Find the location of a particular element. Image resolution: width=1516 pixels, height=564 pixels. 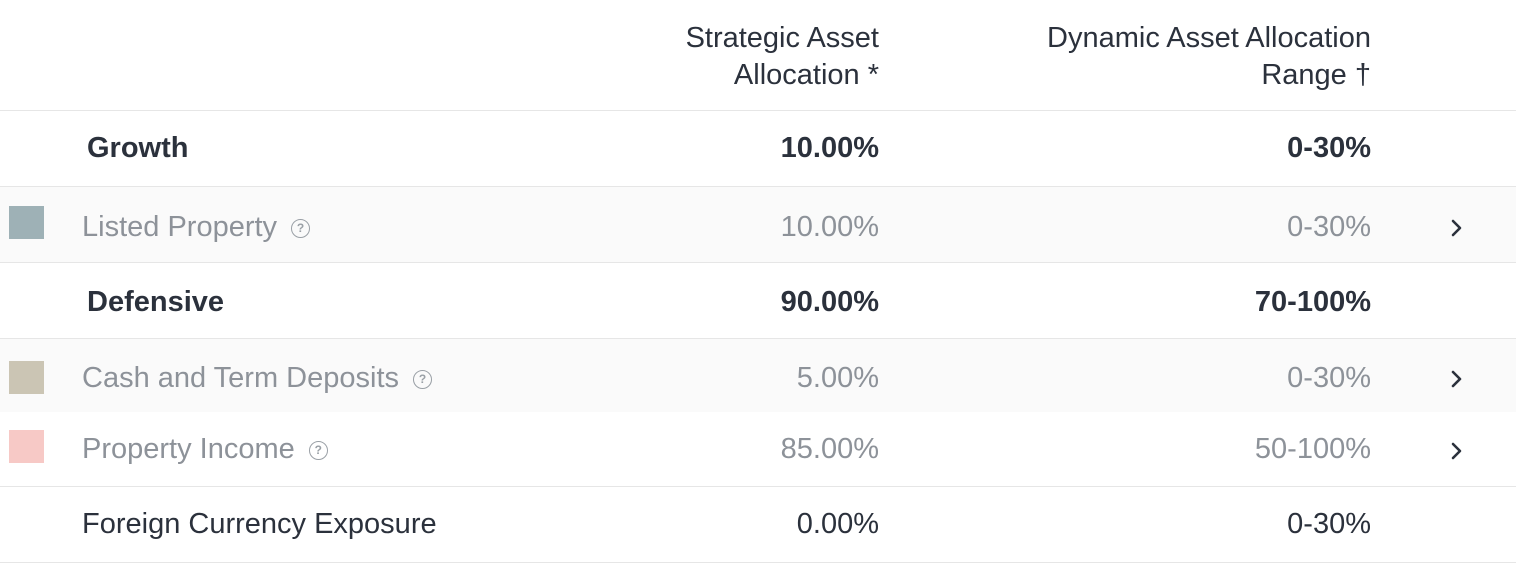

row-label: Property Income is located at coordinates (188, 449).